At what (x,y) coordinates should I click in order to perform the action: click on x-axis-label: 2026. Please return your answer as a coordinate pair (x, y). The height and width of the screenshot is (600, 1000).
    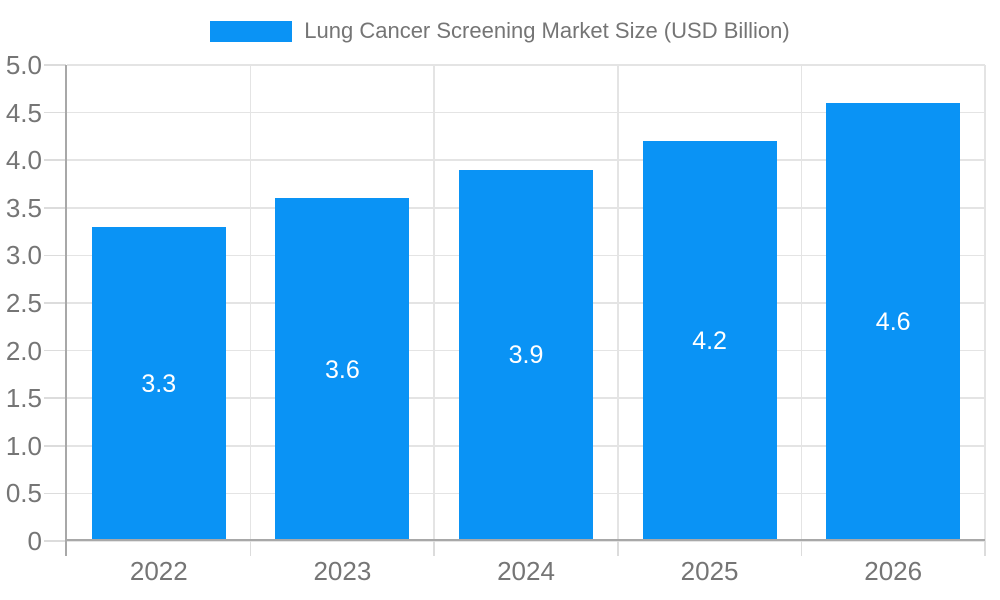
    Looking at the image, I should click on (893, 571).